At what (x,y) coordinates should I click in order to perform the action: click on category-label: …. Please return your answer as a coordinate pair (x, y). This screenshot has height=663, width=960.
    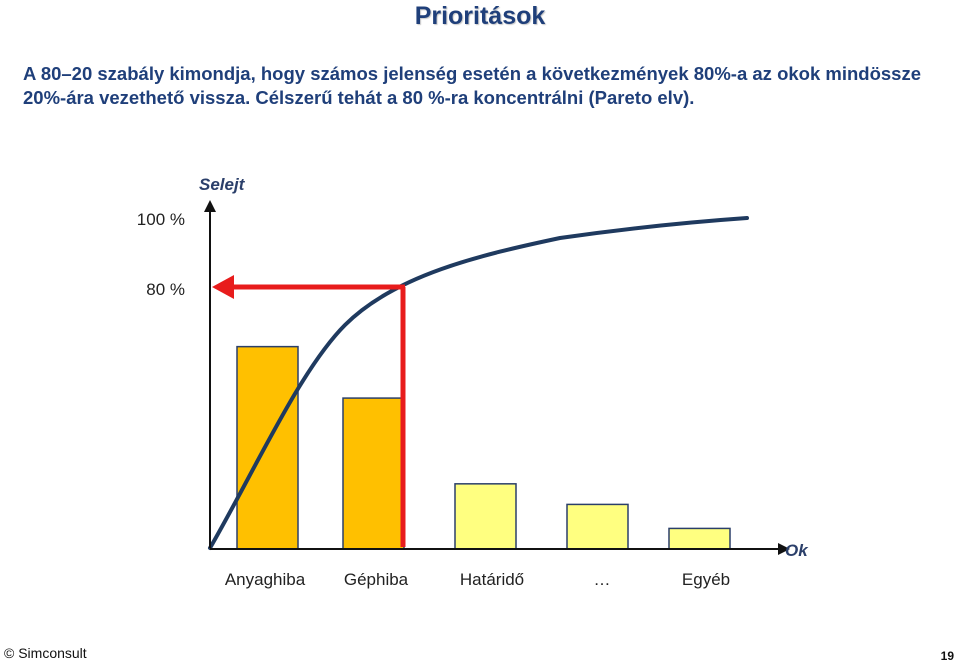
    Looking at the image, I should click on (602, 579).